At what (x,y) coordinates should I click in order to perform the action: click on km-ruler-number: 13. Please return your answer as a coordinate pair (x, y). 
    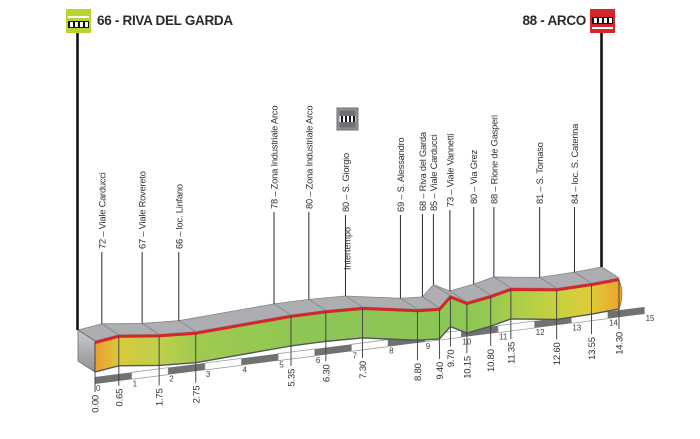
    Looking at the image, I should click on (576, 327).